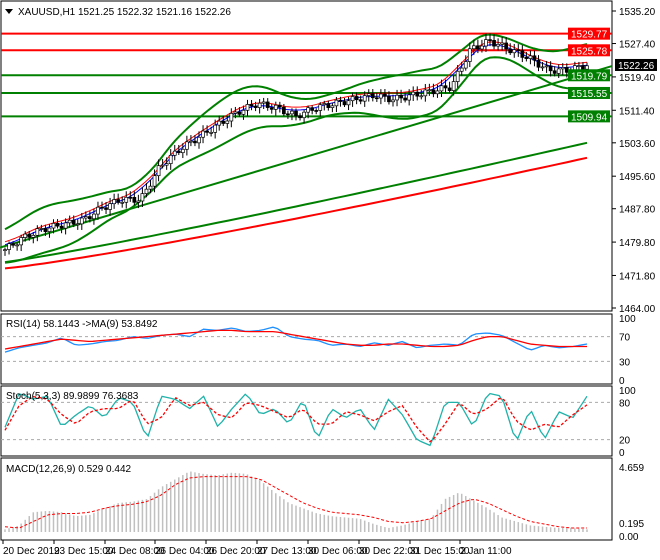 The width and height of the screenshot is (660, 560). Describe the element at coordinates (295, 502) in the screenshot. I see `macd-signal-line` at that location.